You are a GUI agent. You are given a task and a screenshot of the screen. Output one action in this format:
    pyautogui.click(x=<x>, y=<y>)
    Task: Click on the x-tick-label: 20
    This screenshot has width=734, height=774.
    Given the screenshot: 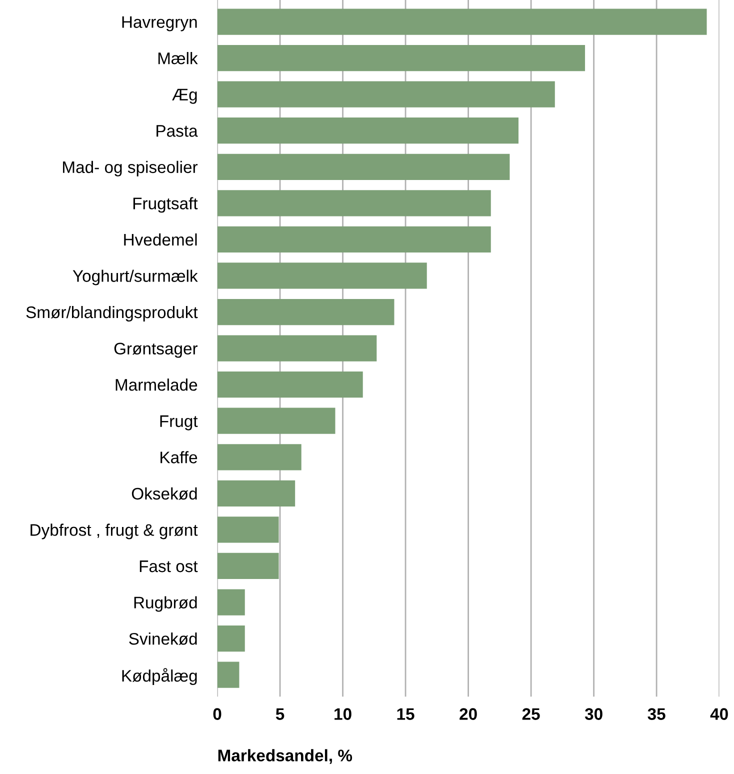 What is the action you would take?
    pyautogui.click(x=468, y=714)
    